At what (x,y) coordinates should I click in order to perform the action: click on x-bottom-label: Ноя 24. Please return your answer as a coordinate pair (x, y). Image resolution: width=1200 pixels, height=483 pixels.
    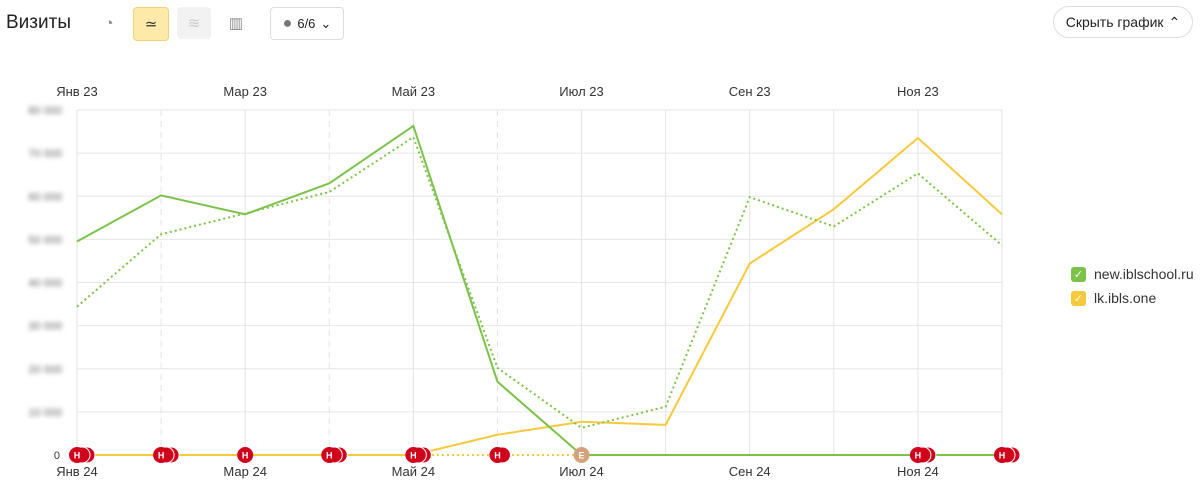
    Looking at the image, I should click on (918, 471).